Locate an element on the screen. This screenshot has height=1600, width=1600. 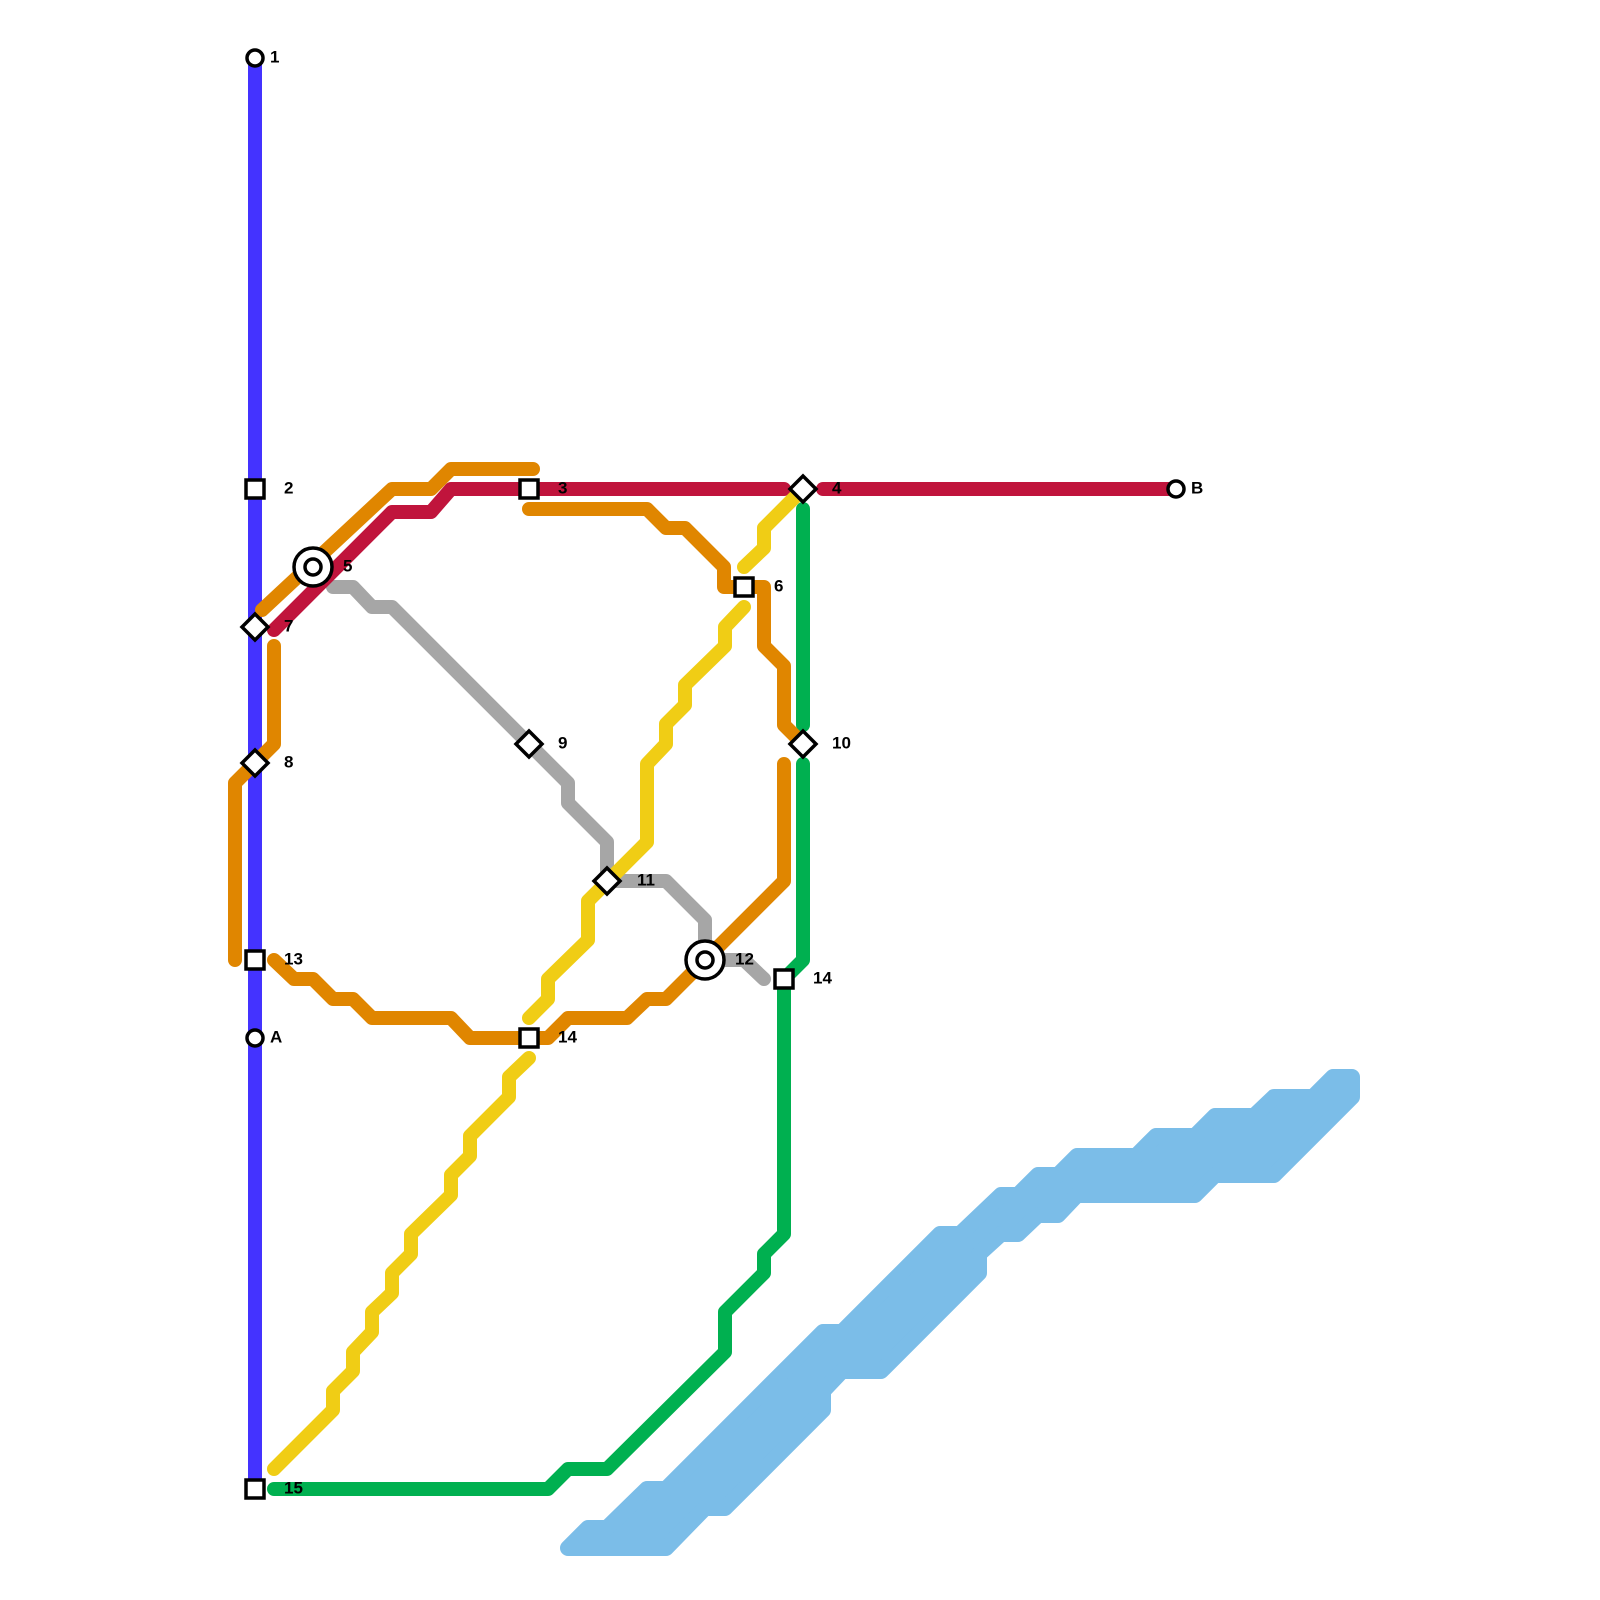
station-label: 6 is located at coordinates (778, 585).